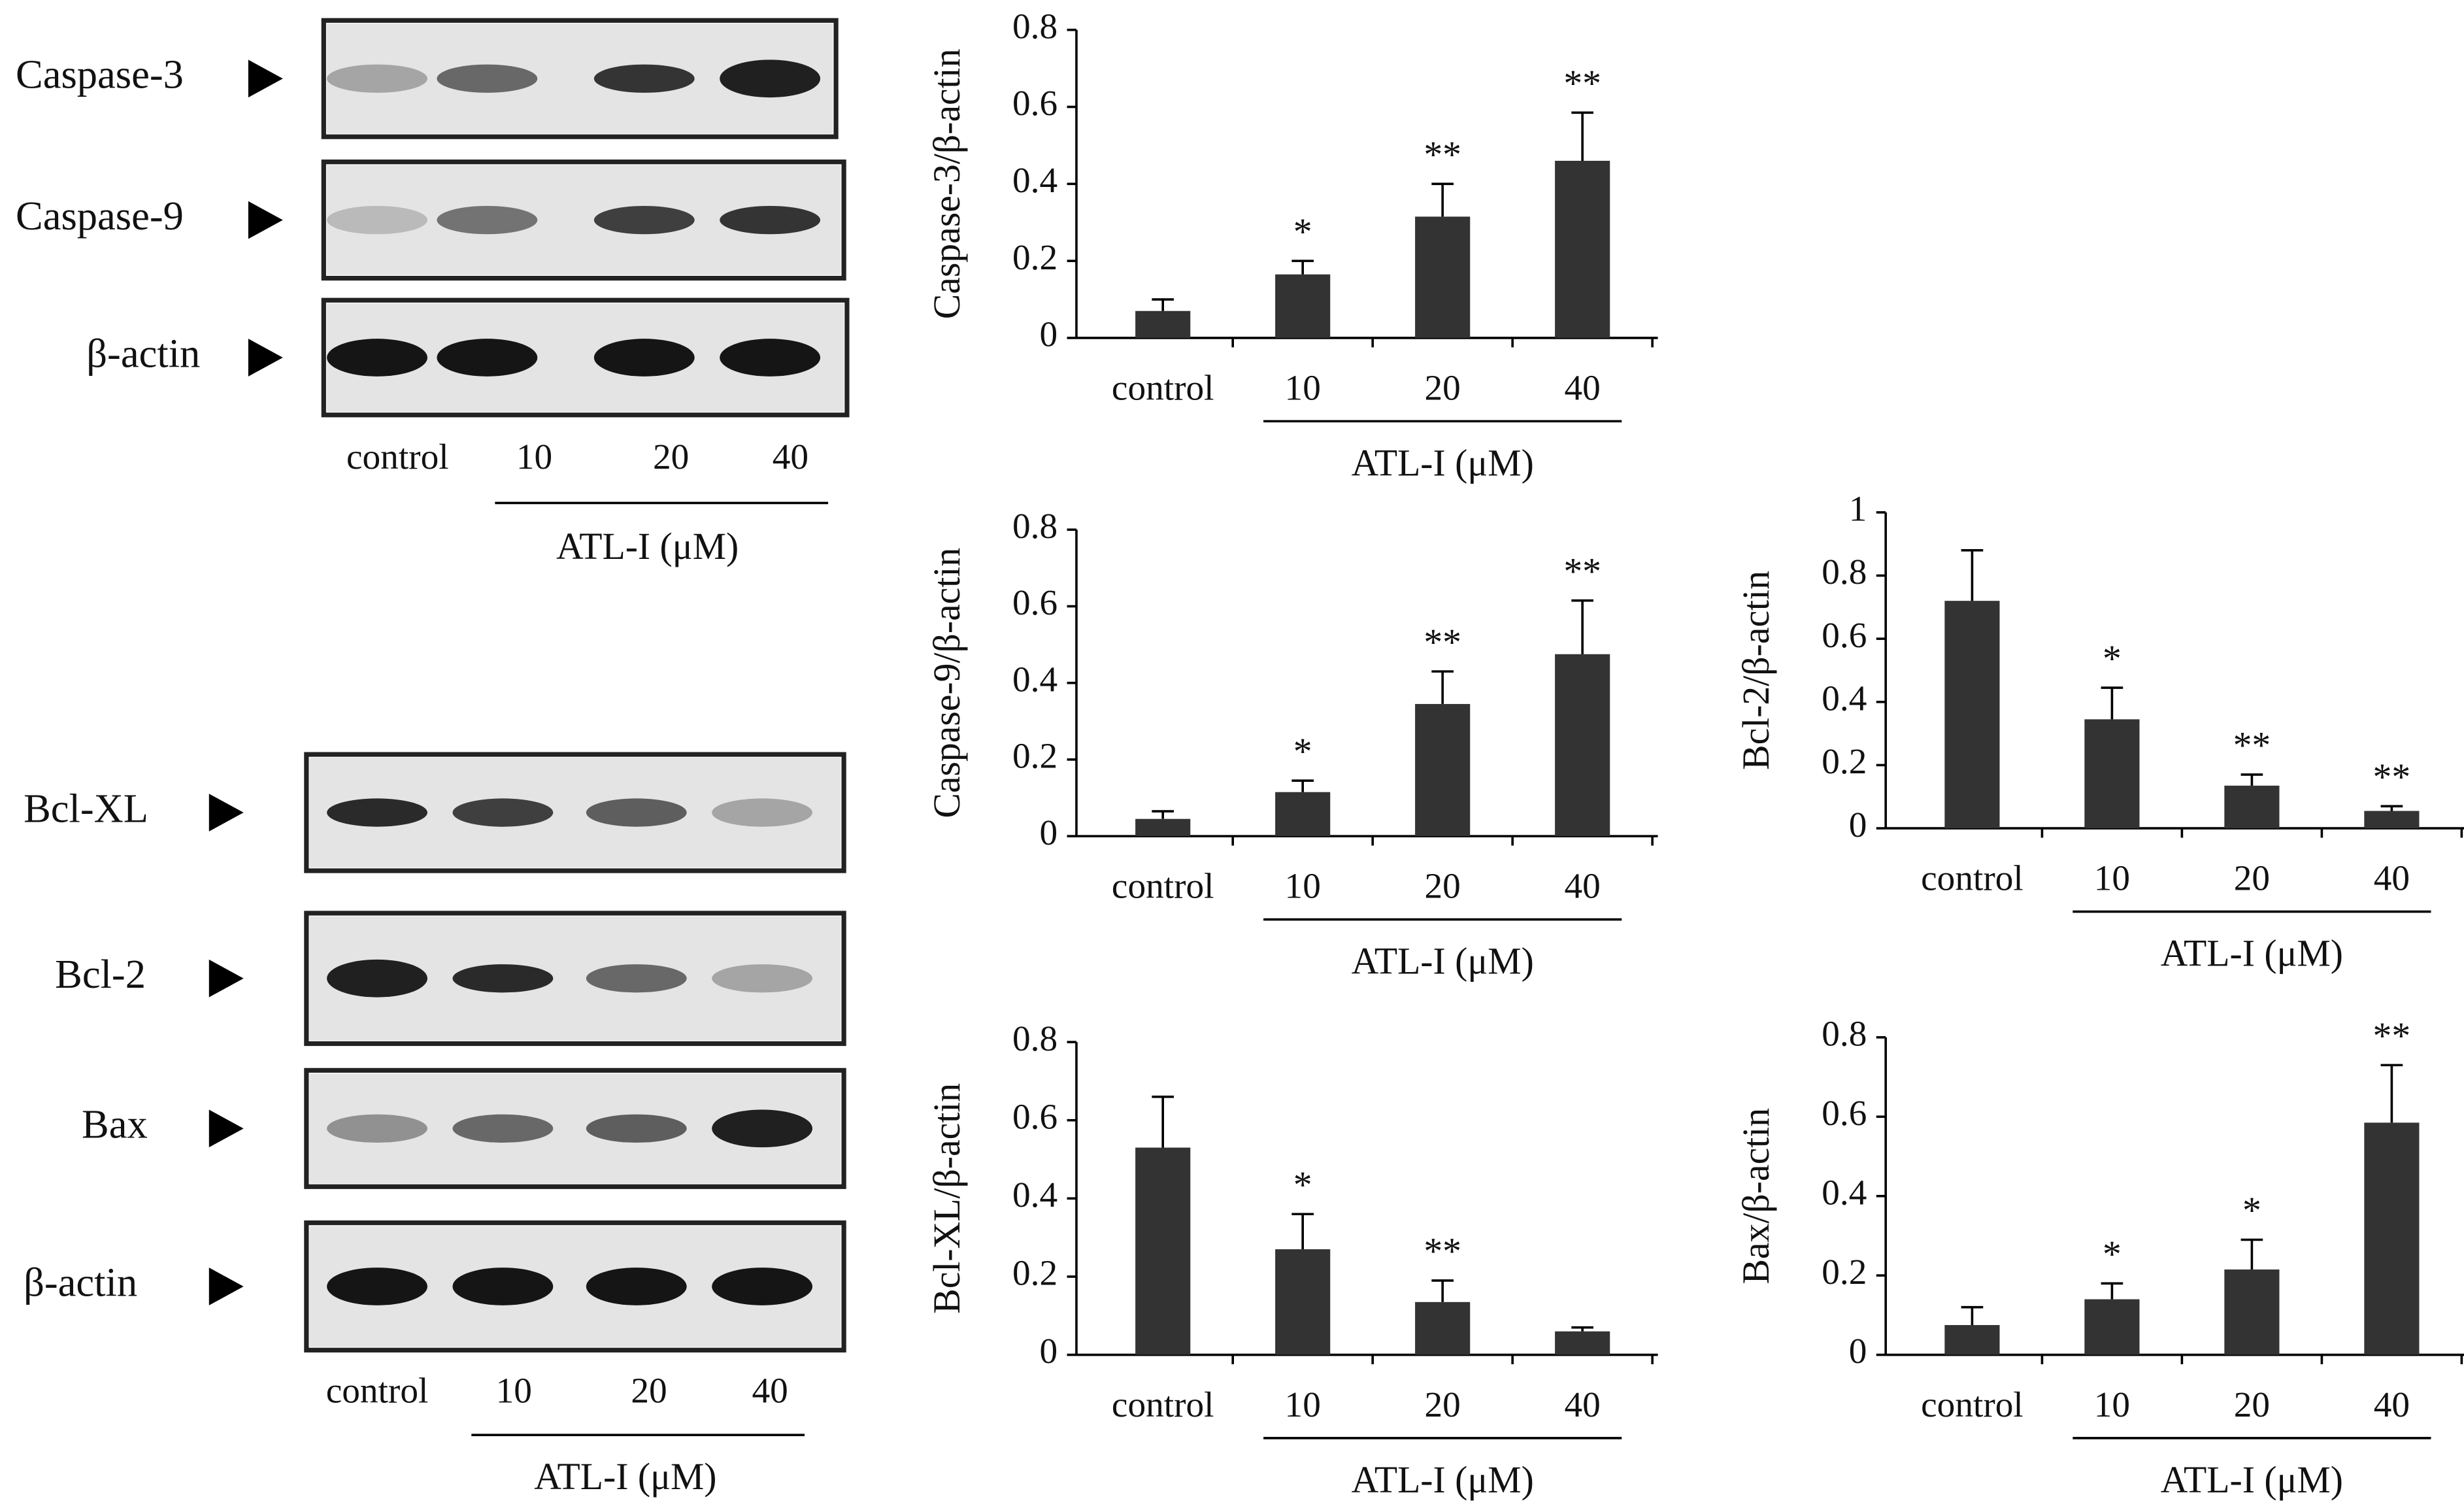 The image size is (2464, 1512). What do you see at coordinates (397, 457) in the screenshot?
I see `blot-lane-label: control` at bounding box center [397, 457].